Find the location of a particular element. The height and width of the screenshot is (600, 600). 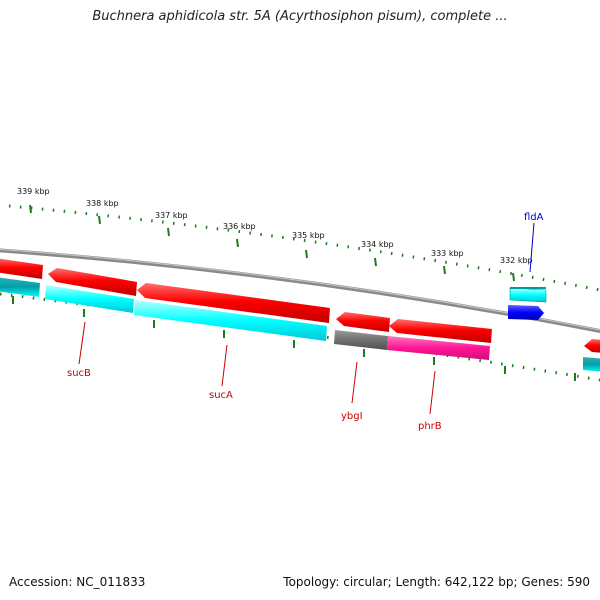

cds-fldA-upper is located at coordinates (528, 295).